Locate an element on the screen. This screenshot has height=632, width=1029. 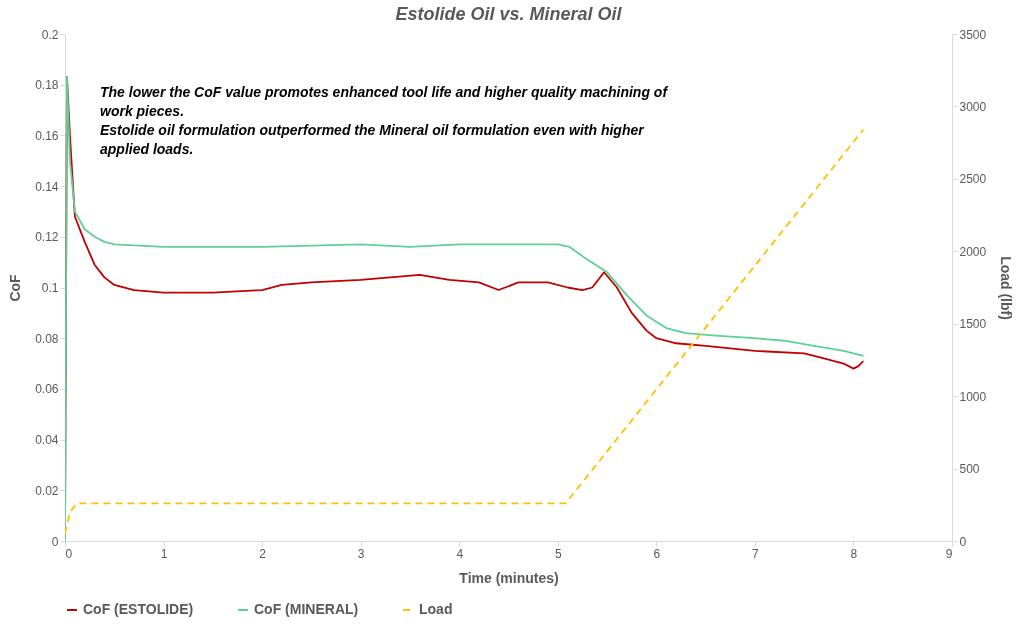
y-tick-label: 0.16 is located at coordinates (47, 135).